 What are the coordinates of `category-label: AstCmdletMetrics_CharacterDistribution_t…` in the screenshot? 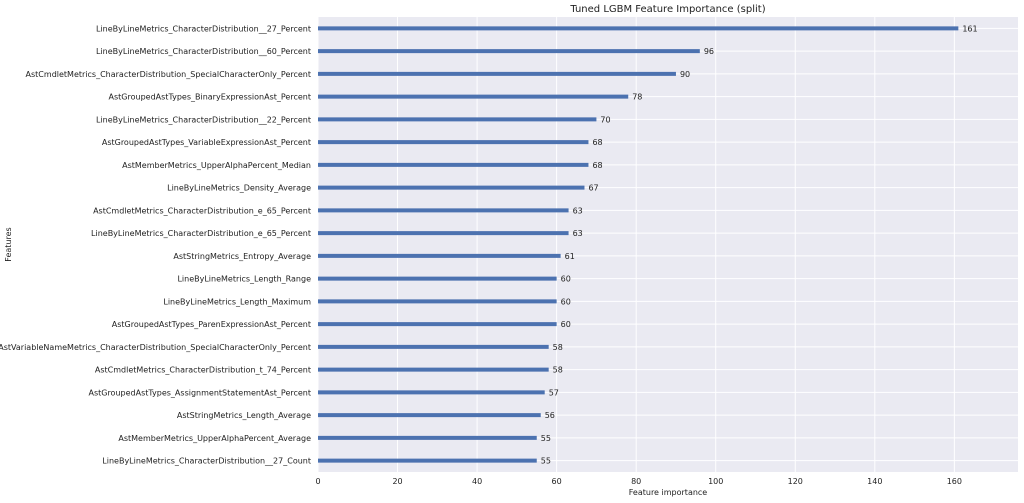 It's located at (203, 370).